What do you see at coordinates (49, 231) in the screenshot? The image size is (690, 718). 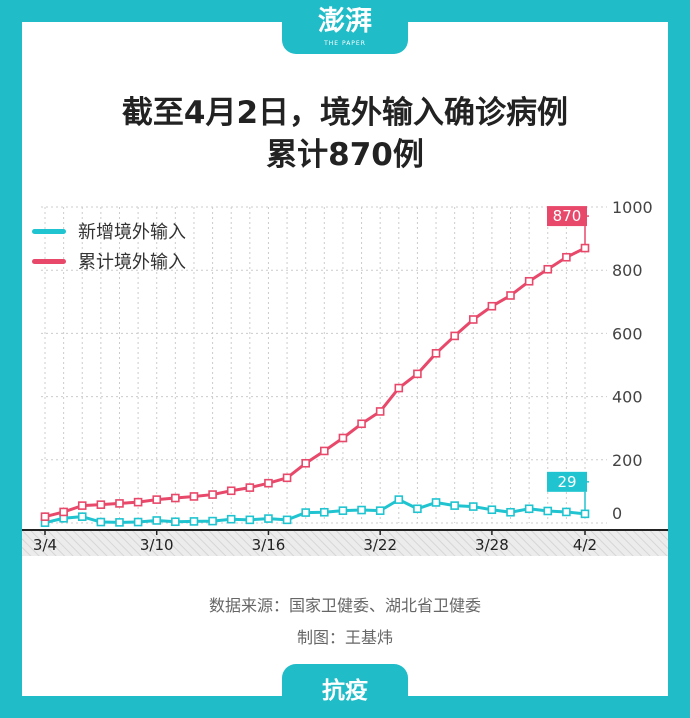 I see `legend-swatch-new` at bounding box center [49, 231].